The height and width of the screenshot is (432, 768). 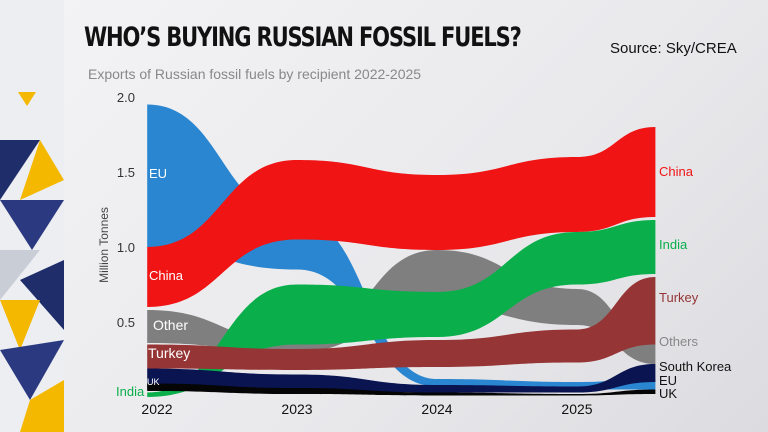 I want to click on start-label-uk: UK, so click(x=153, y=382).